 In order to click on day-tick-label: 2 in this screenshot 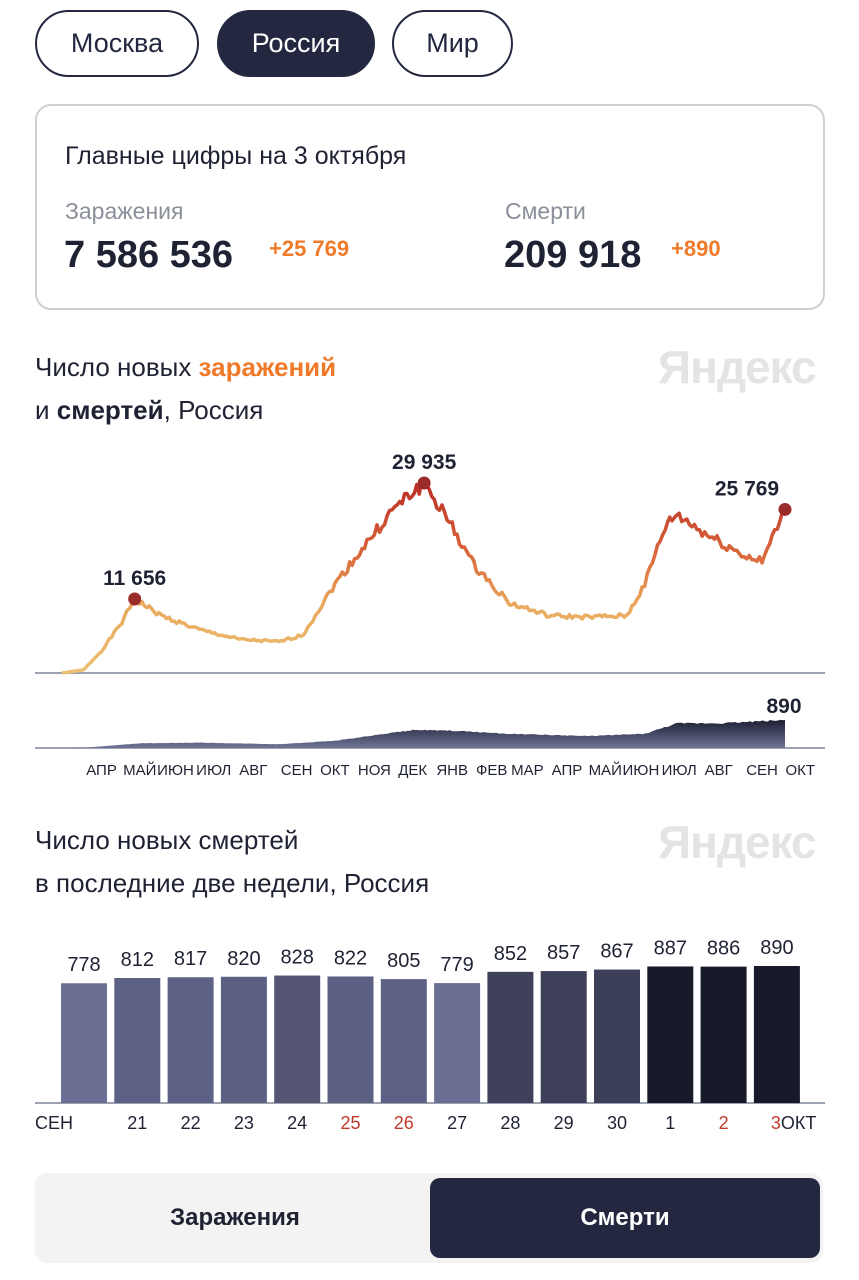, I will do `click(724, 1123)`.